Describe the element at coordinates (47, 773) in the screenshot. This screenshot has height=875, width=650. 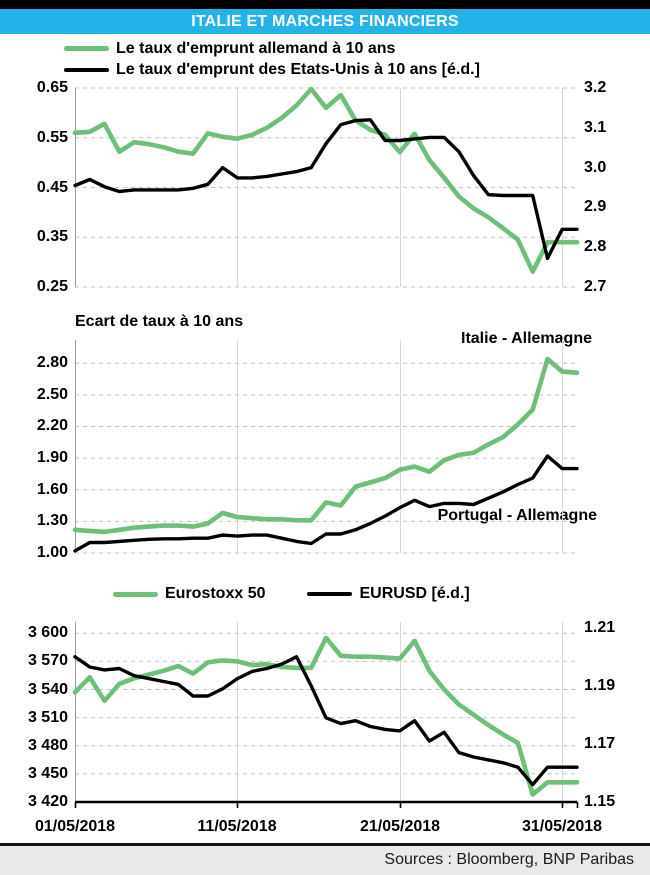
I see `axis-tick-label-left: 3 450` at that location.